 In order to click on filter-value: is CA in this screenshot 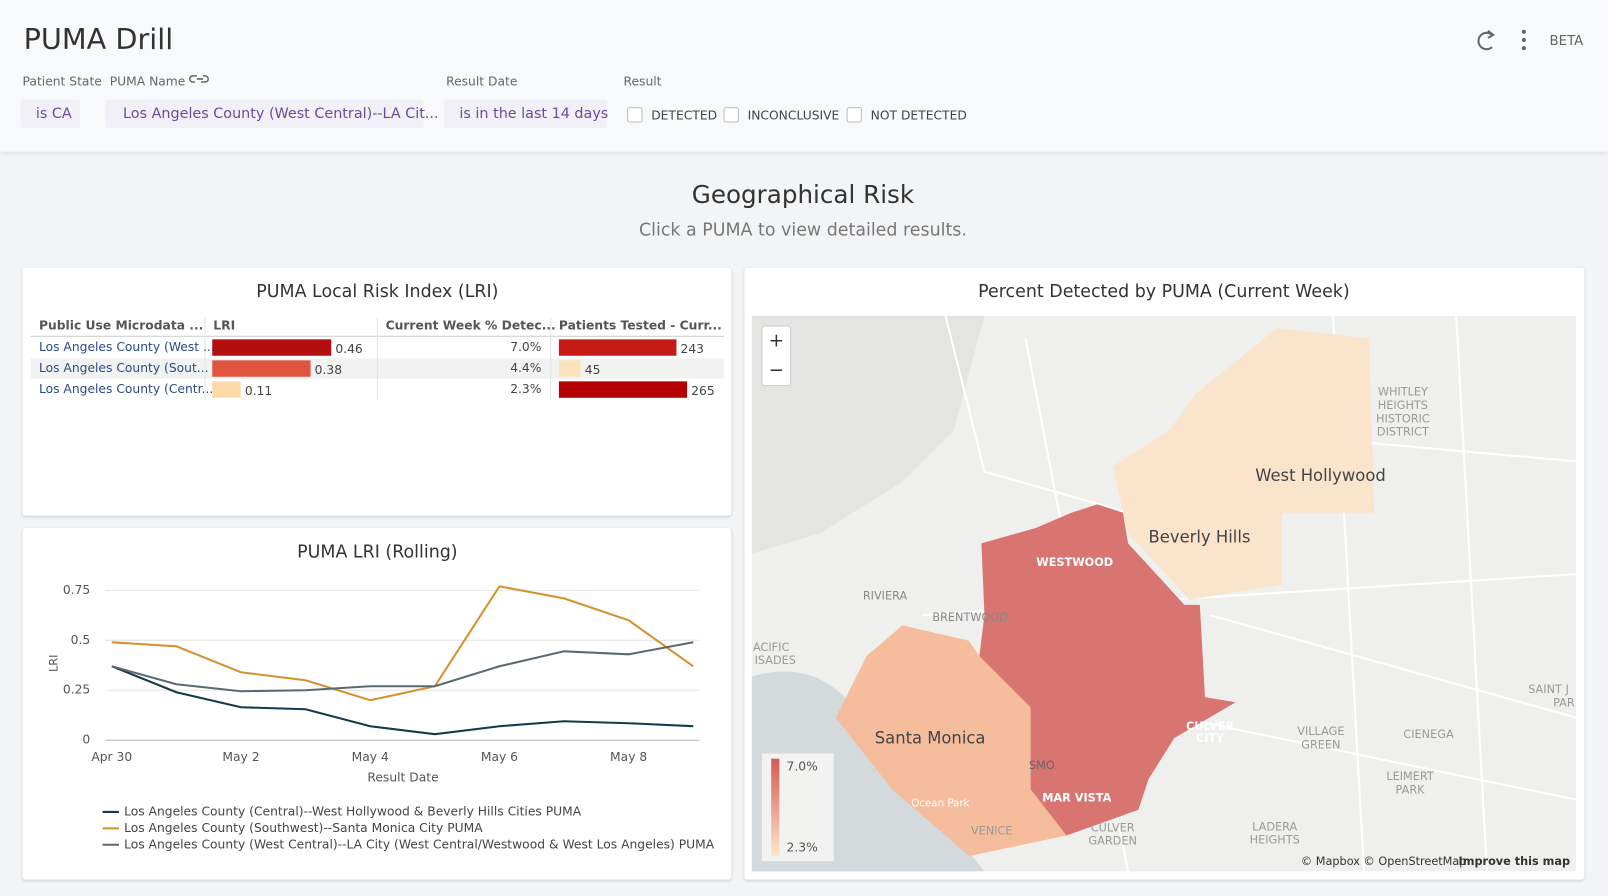, I will do `click(54, 114)`.